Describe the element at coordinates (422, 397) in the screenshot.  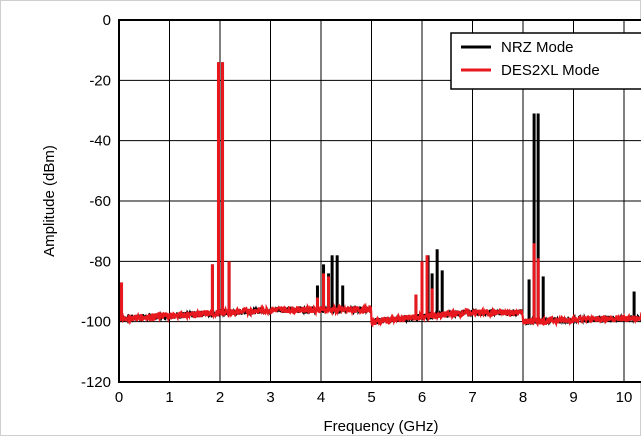
I see `x-tick-label: 6` at that location.